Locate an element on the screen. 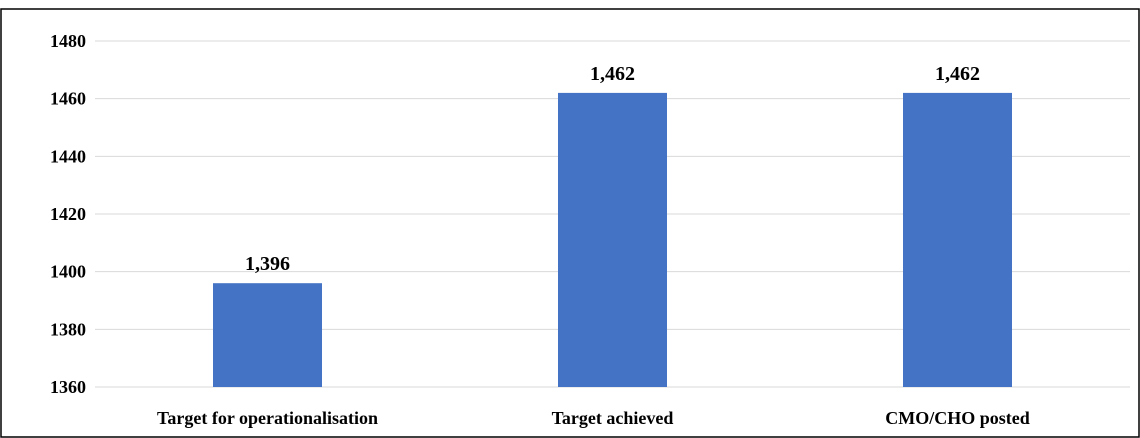 This screenshot has width=1140, height=438. y-axis-tick-labels: 1360 1380 1400 1420 1440 1460 1480 is located at coordinates (68, 214).